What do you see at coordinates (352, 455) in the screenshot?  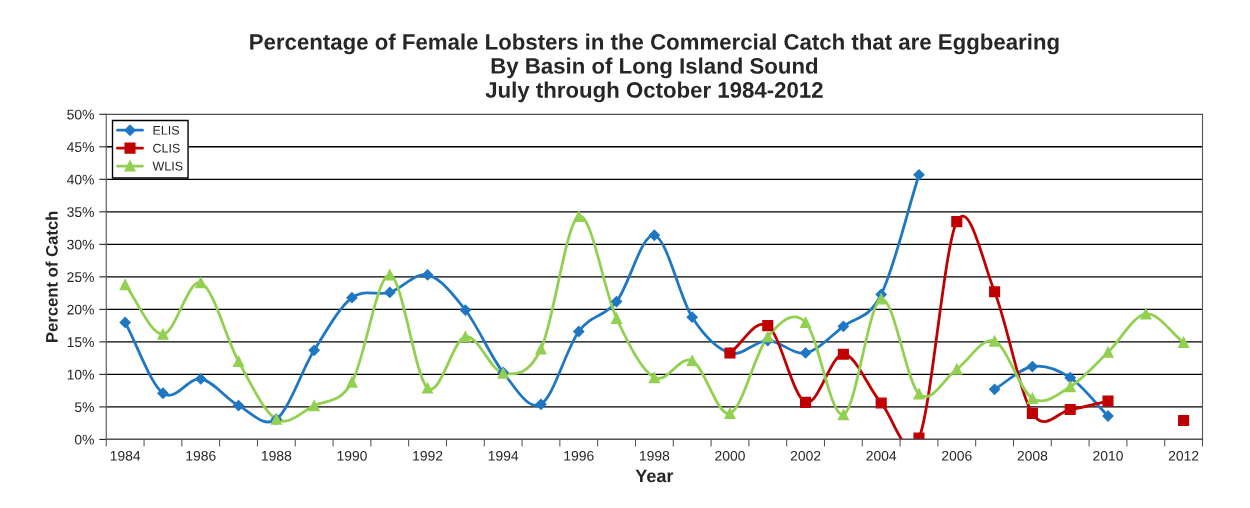 I see `x-tick-label: 1990` at bounding box center [352, 455].